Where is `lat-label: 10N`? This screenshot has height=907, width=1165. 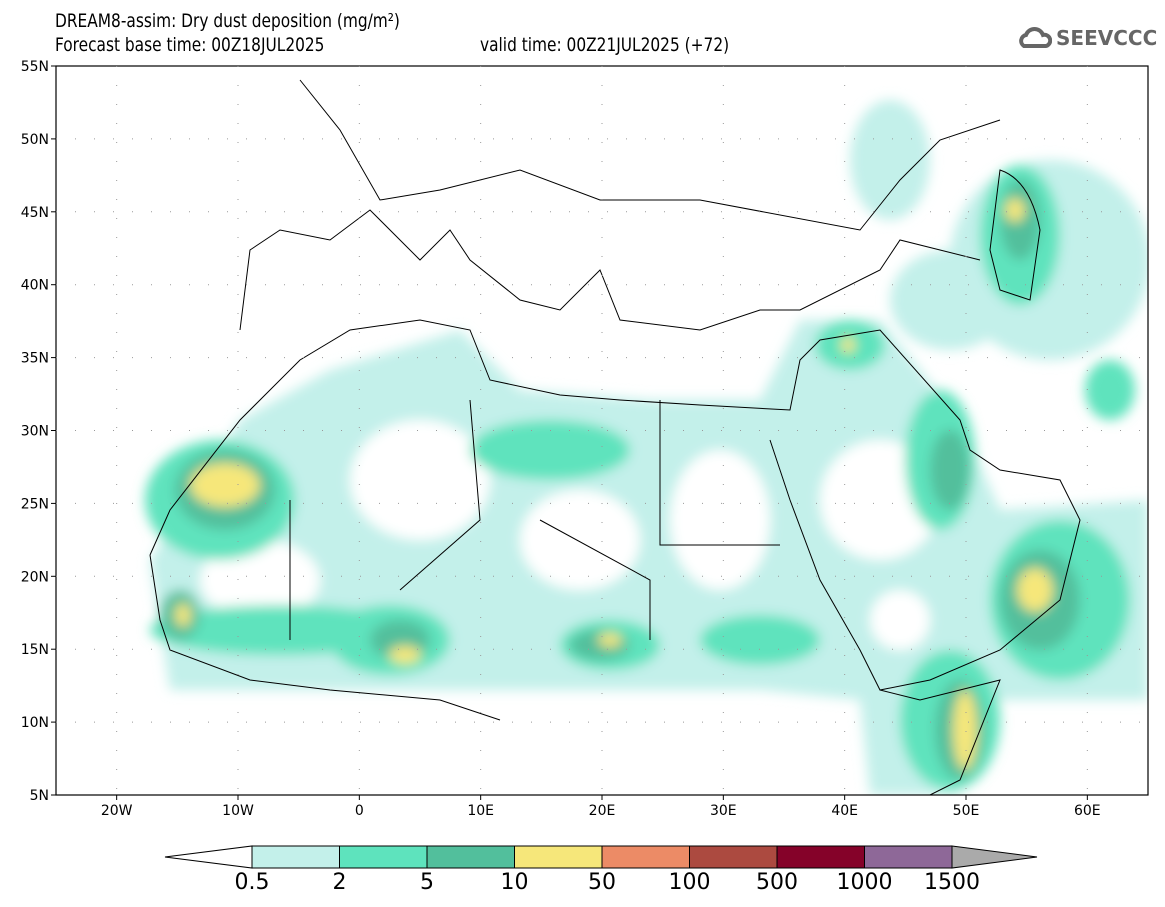
lat-label: 10N is located at coordinates (35, 723).